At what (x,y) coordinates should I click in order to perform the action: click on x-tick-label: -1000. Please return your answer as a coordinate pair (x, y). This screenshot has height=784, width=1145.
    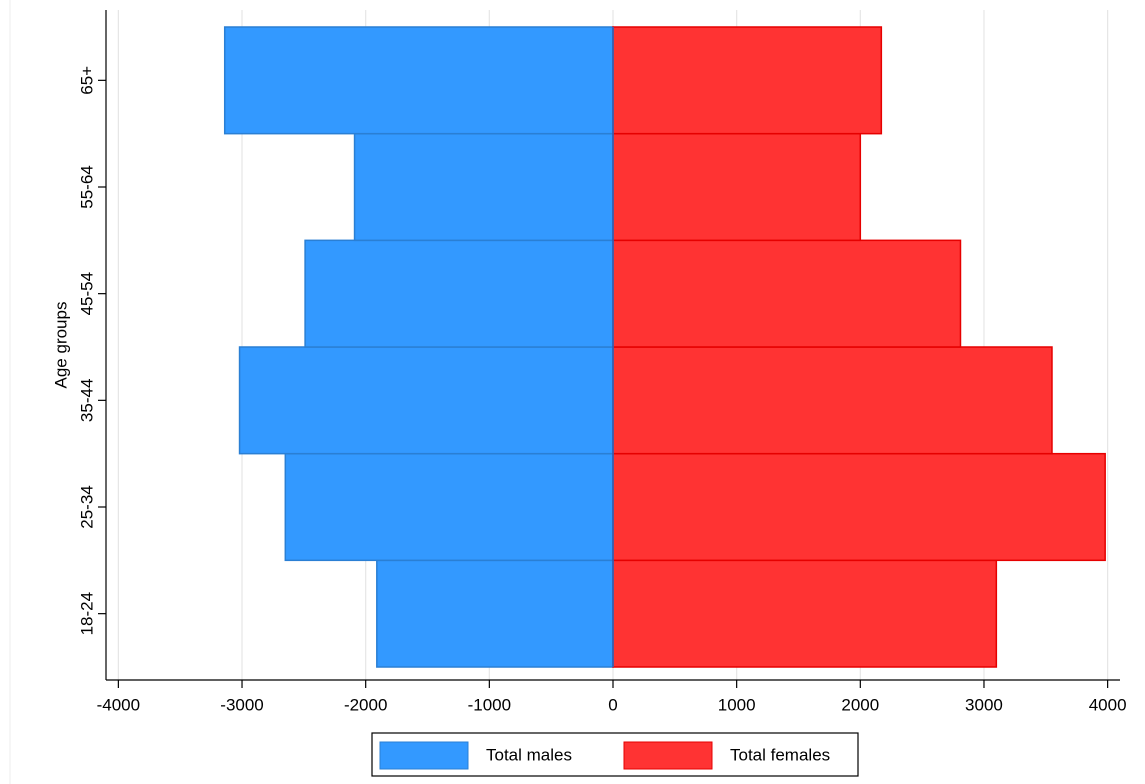
    Looking at the image, I should click on (489, 704).